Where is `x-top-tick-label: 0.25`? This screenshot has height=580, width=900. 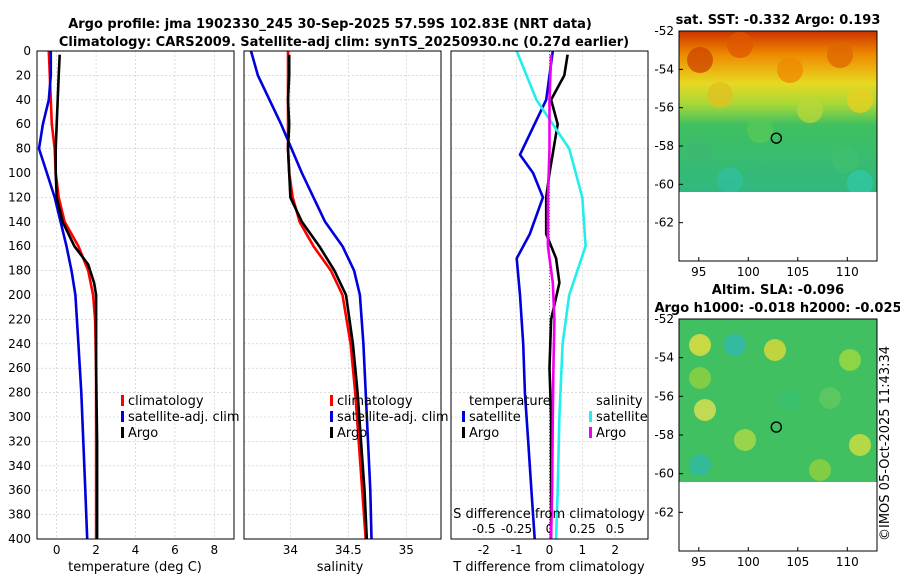 x-top-tick-label: 0.25 is located at coordinates (582, 529).